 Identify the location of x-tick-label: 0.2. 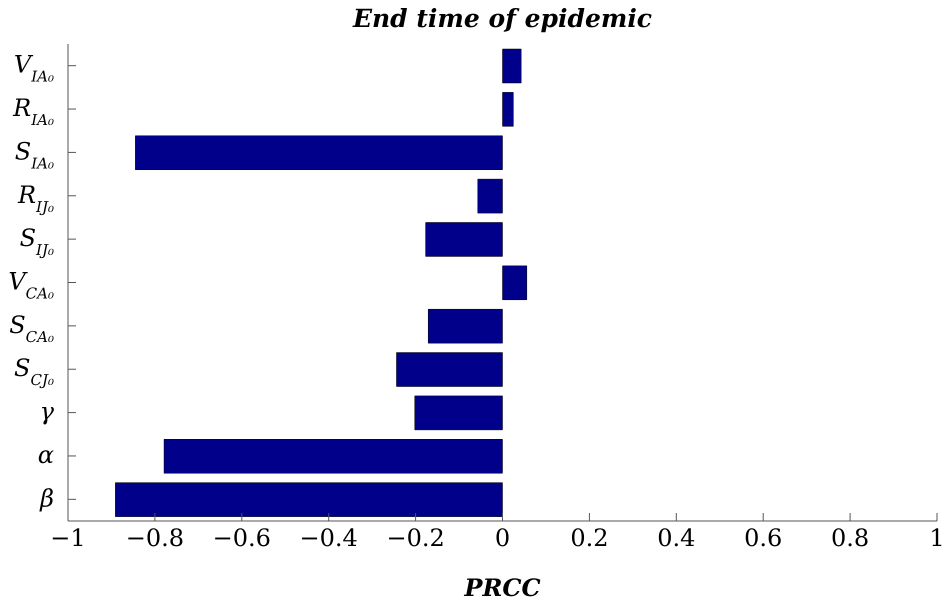
(589, 538).